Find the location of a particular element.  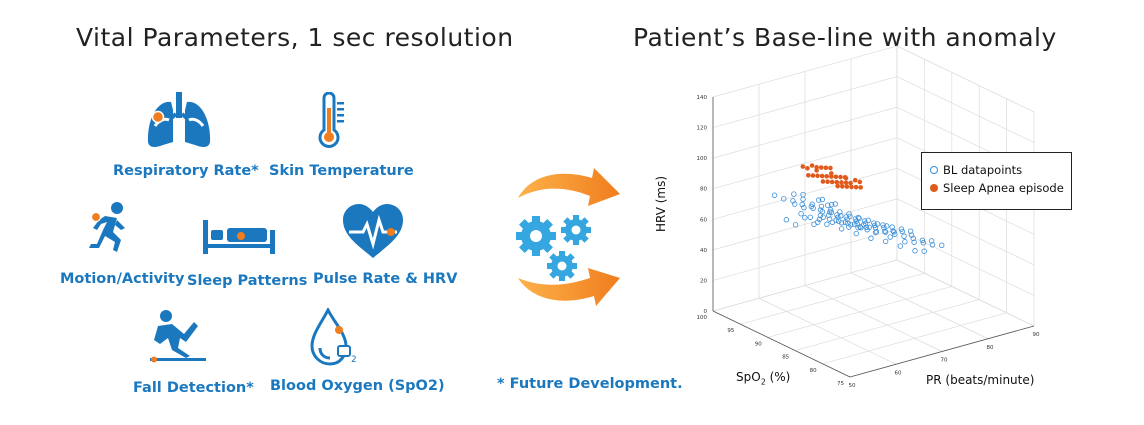

z-tick-label: 60 is located at coordinates (703, 220).